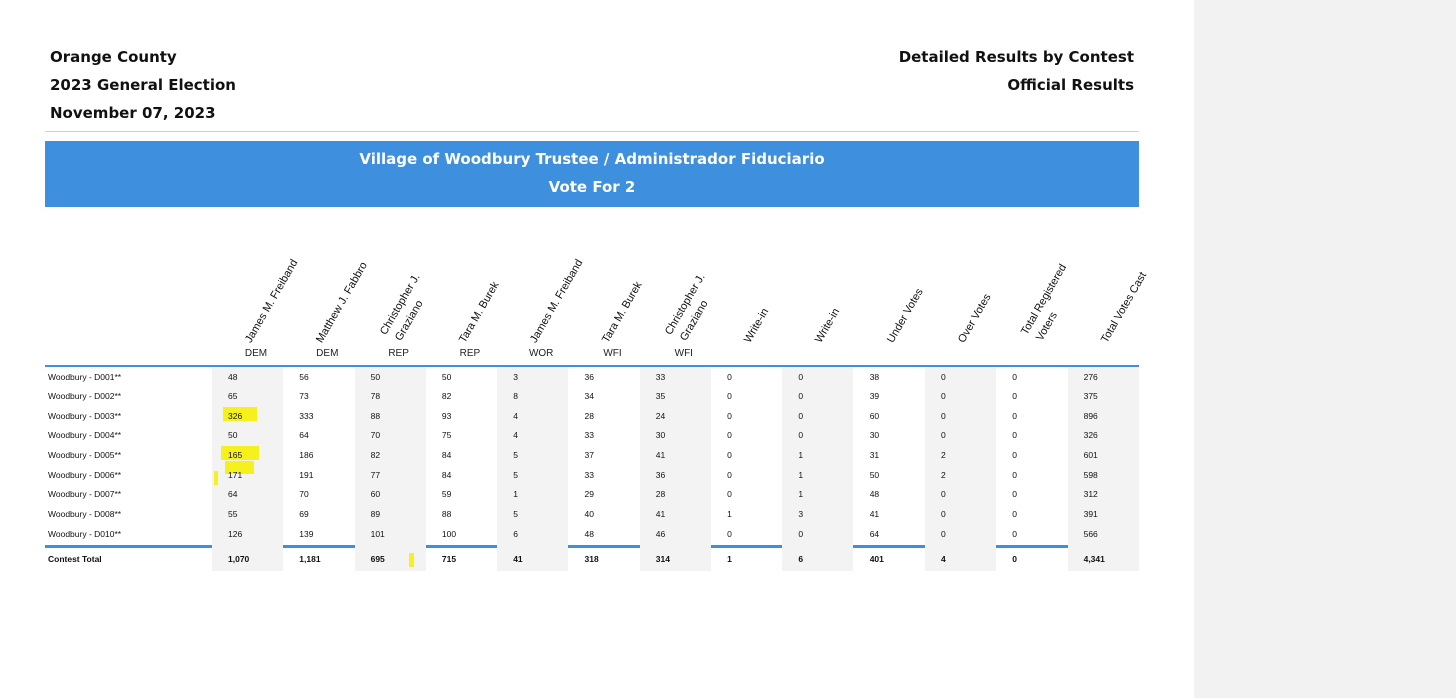 The width and height of the screenshot is (1456, 698). What do you see at coordinates (398, 353) in the screenshot?
I see `party-label: REP` at bounding box center [398, 353].